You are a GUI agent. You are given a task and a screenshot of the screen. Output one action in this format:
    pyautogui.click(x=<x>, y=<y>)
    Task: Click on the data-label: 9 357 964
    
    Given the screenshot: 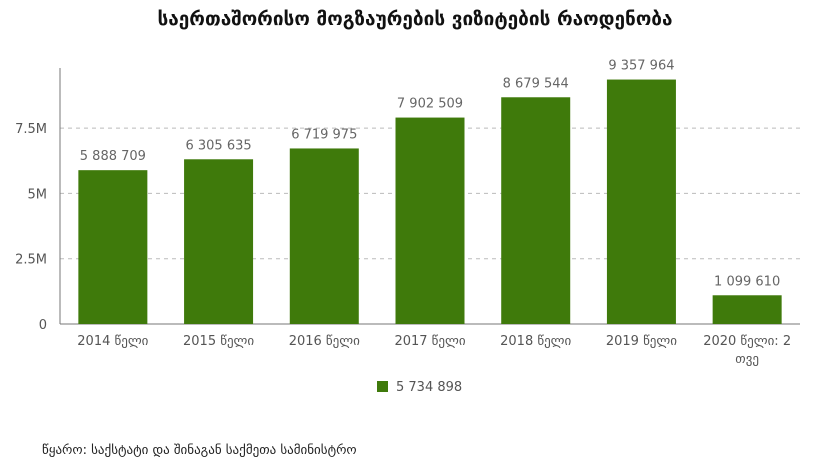 What is the action you would take?
    pyautogui.click(x=641, y=66)
    